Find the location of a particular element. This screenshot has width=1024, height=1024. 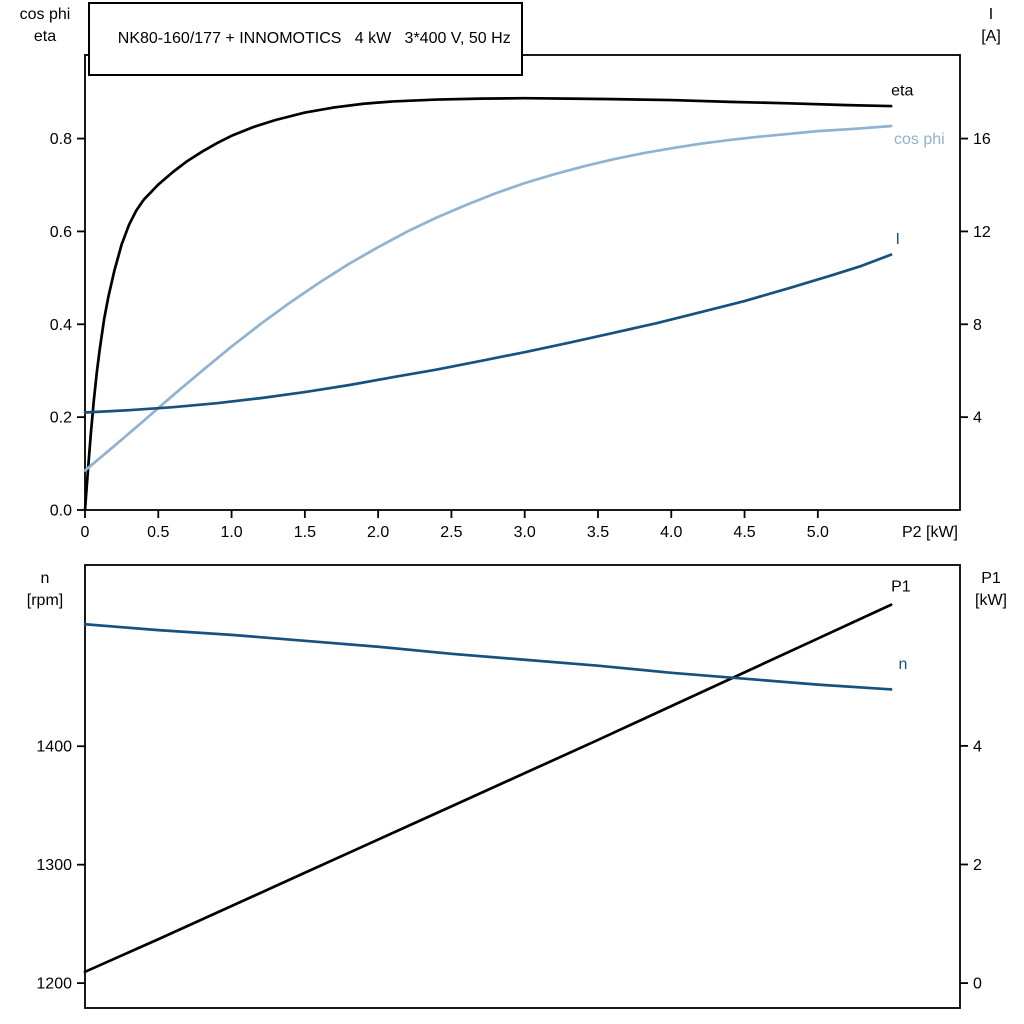

x-tick-label: 3.5 is located at coordinates (598, 532).